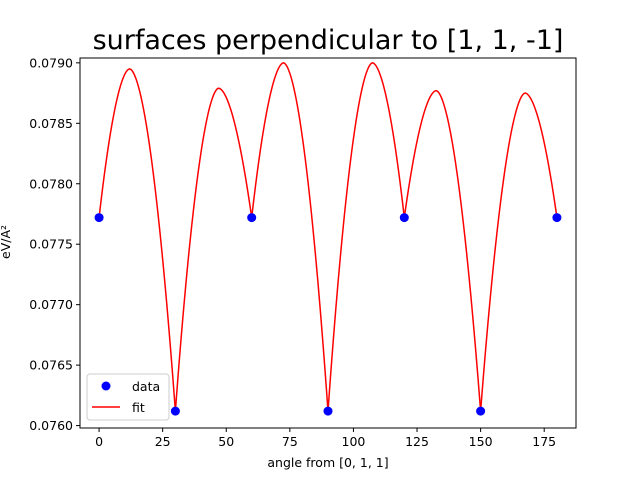 The height and width of the screenshot is (480, 640). What do you see at coordinates (106, 386) in the screenshot?
I see `legend-data-marker` at bounding box center [106, 386].